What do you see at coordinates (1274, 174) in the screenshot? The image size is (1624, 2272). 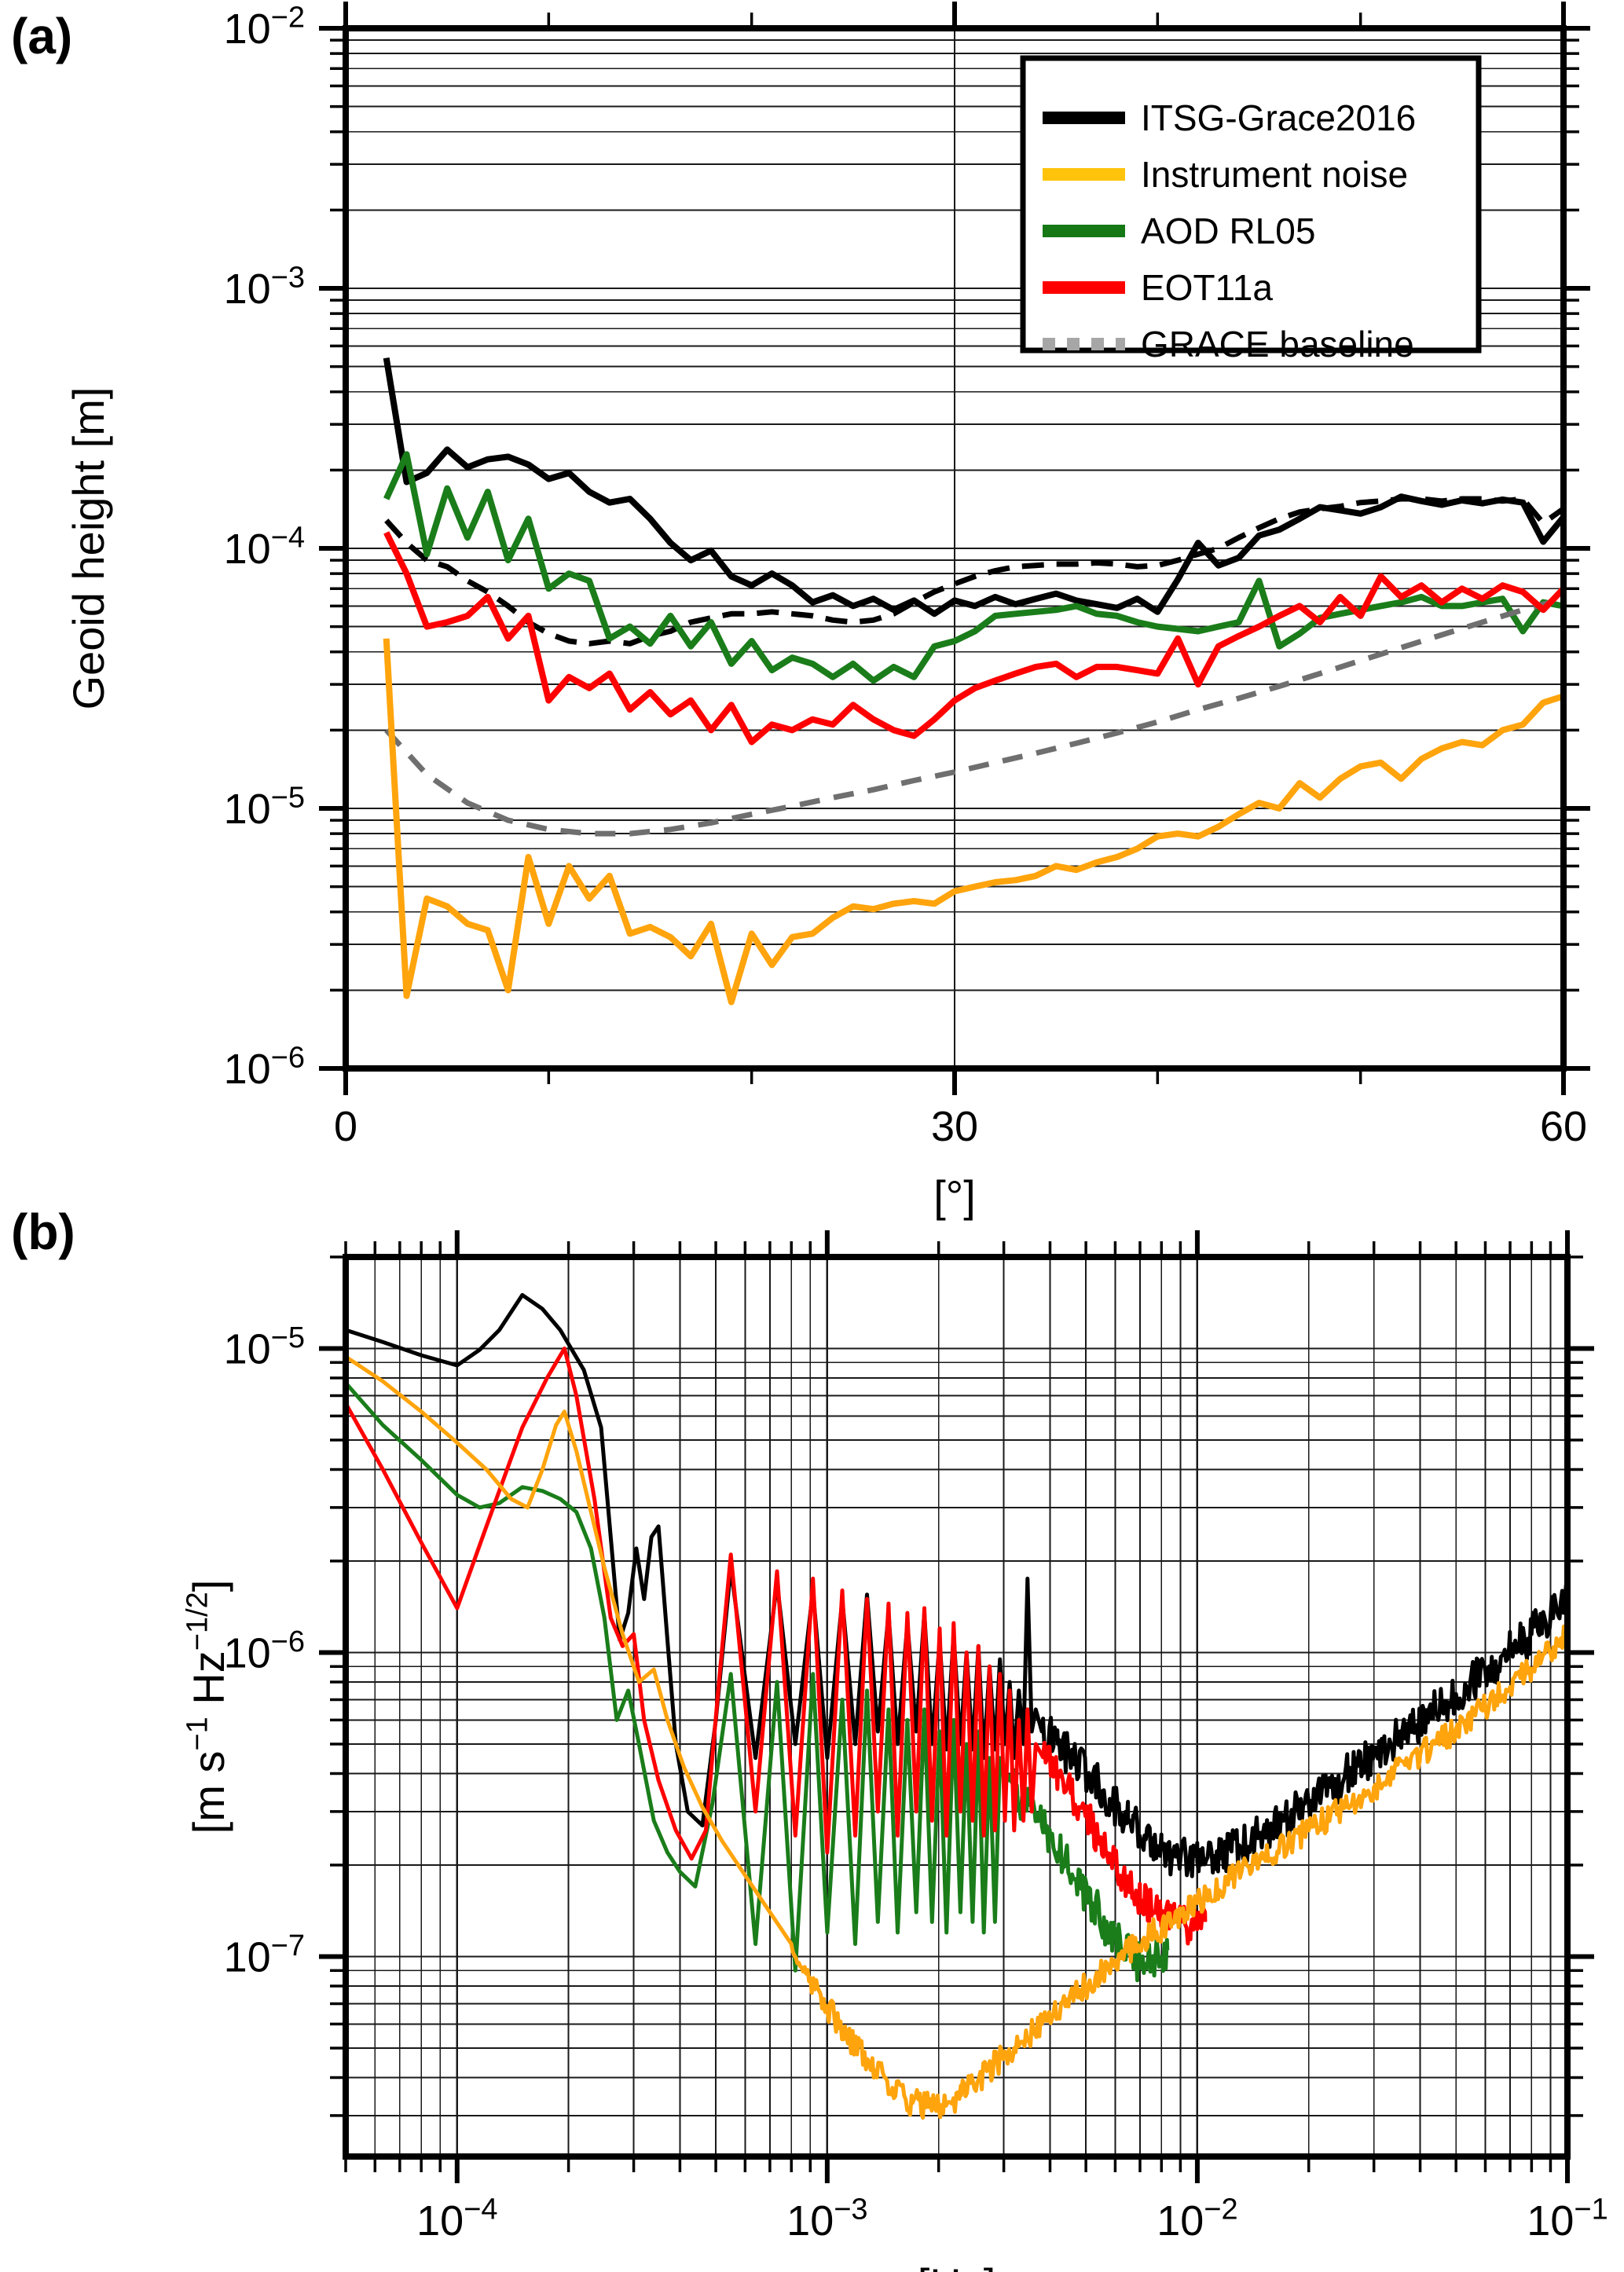 I see `legend-label: Instrument noise` at bounding box center [1274, 174].